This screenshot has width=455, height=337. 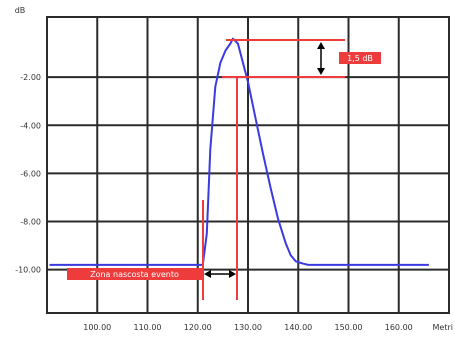 I want to click on level-arrow-head-up, so click(x=321, y=45).